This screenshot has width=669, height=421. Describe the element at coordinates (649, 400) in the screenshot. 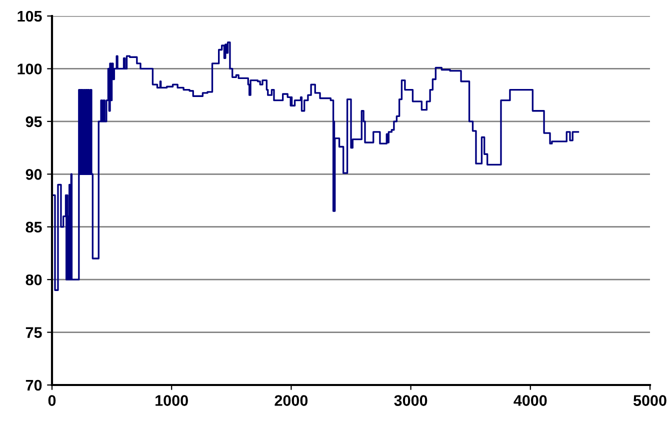

I see `x-tick-label: 5000` at that location.